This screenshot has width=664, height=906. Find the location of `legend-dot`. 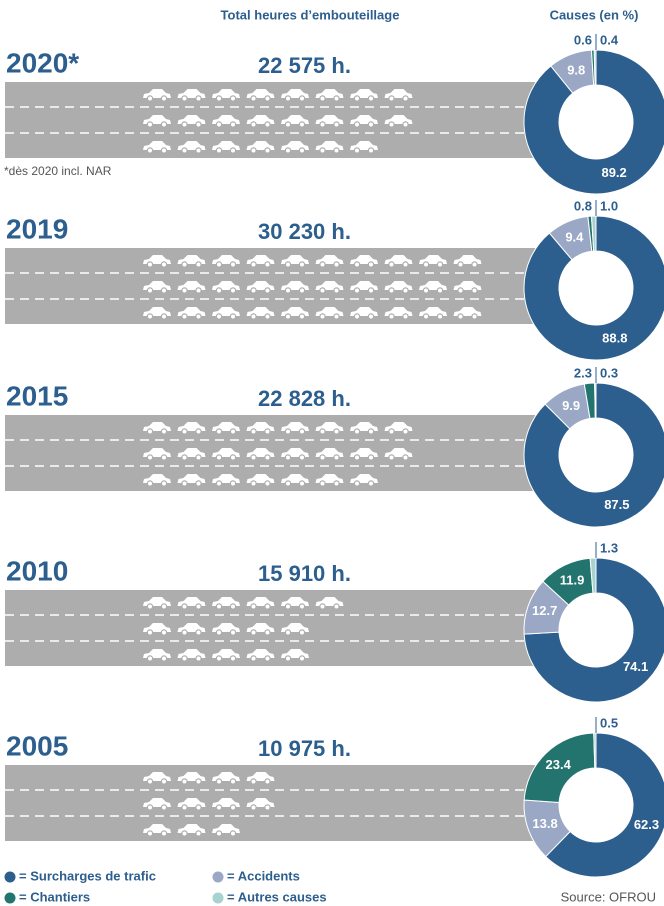

legend-dot is located at coordinates (10, 877).